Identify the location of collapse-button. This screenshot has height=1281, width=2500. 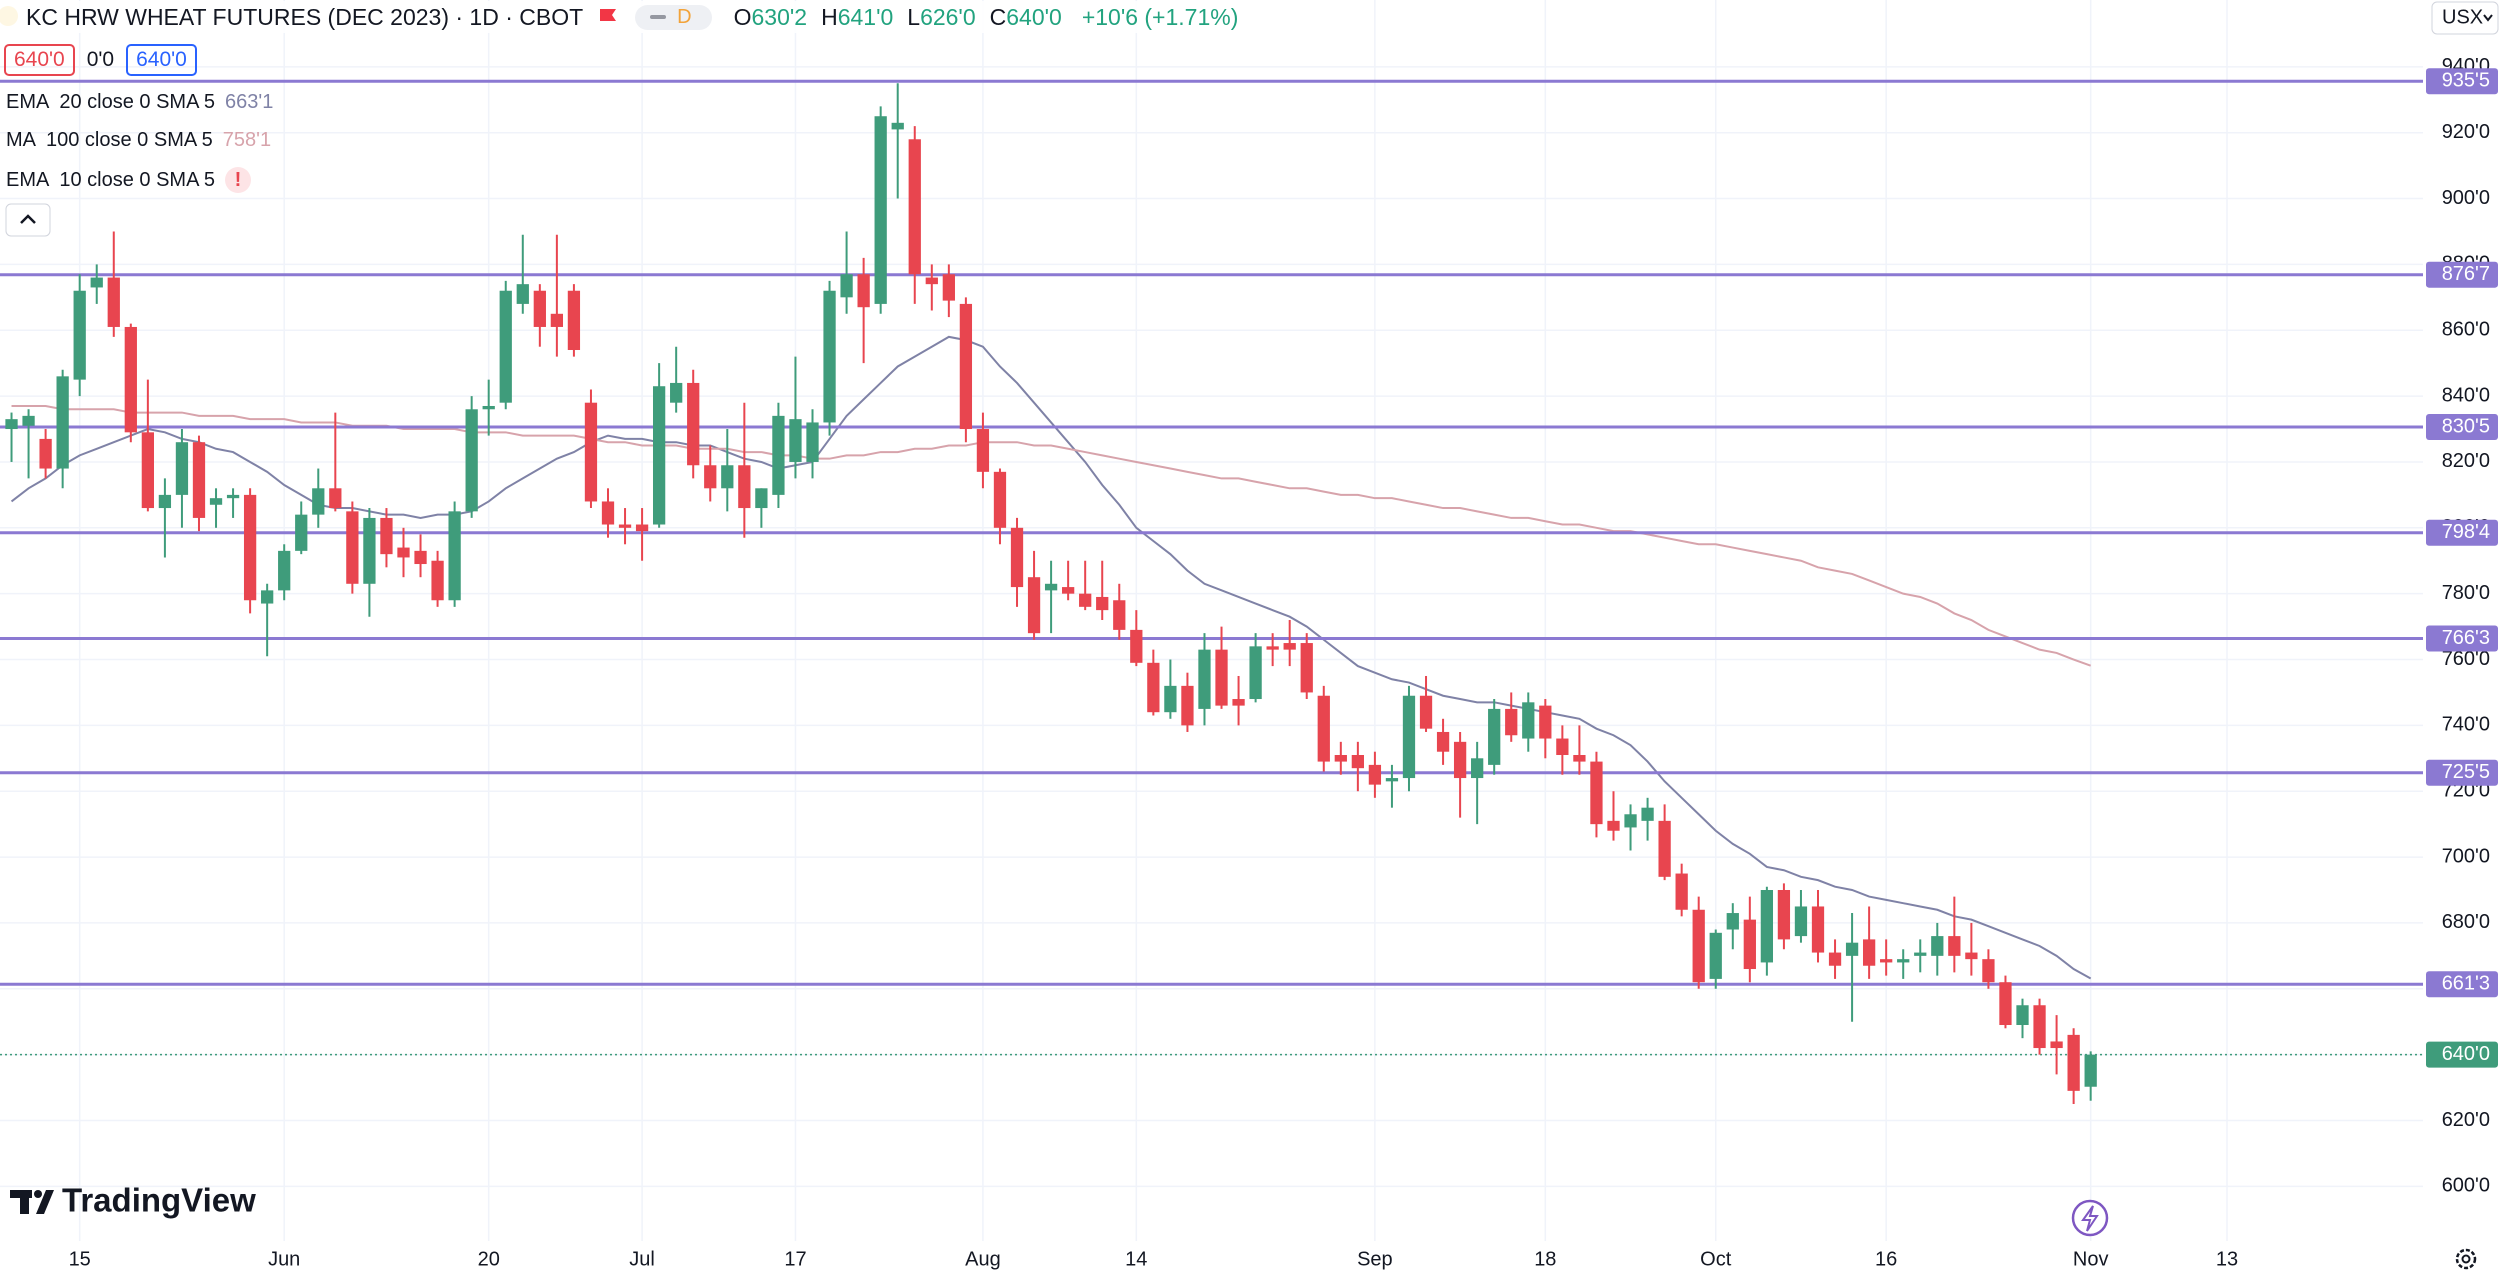
(28, 220).